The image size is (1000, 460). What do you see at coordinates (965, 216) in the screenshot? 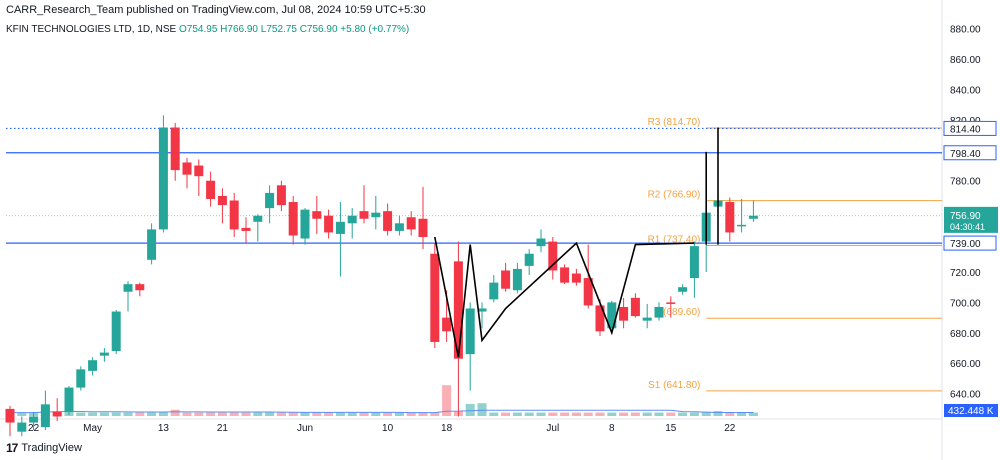
I see `price-badge-label: 756.90` at bounding box center [965, 216].